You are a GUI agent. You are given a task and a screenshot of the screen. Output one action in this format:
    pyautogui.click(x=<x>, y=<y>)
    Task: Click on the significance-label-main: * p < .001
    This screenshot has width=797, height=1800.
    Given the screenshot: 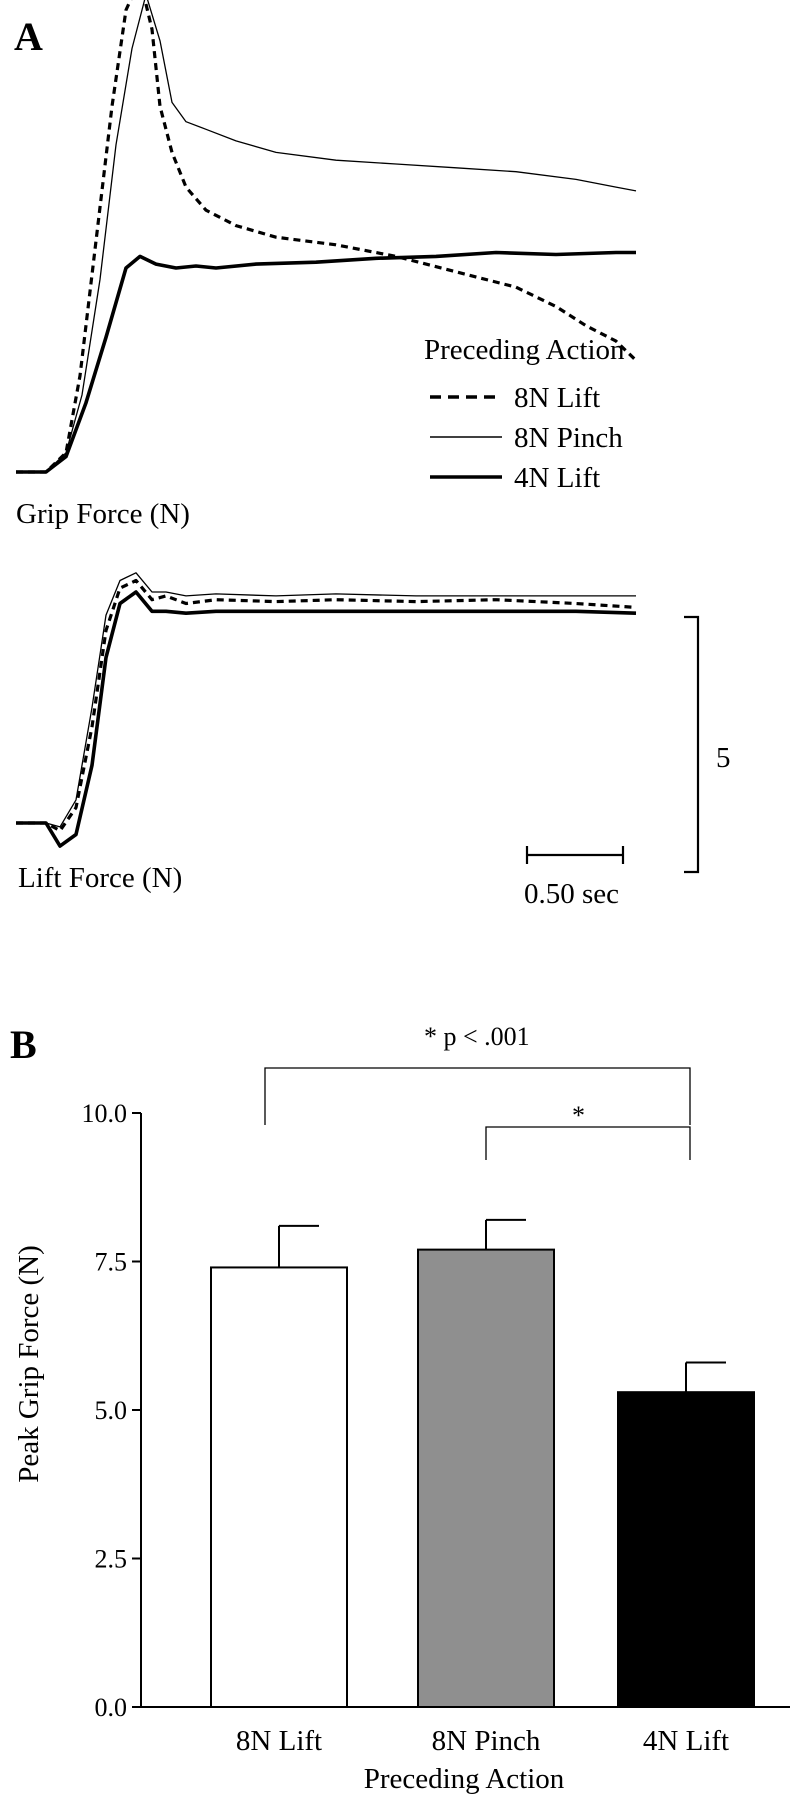 What is the action you would take?
    pyautogui.click(x=477, y=1036)
    